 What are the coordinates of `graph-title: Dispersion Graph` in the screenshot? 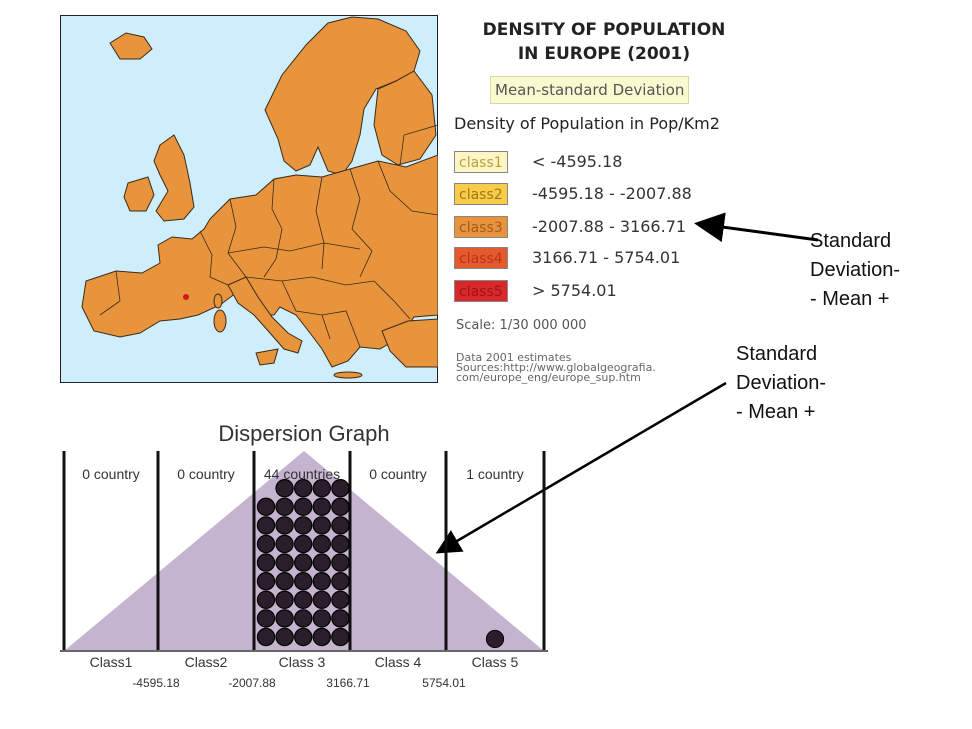 It's located at (303, 433).